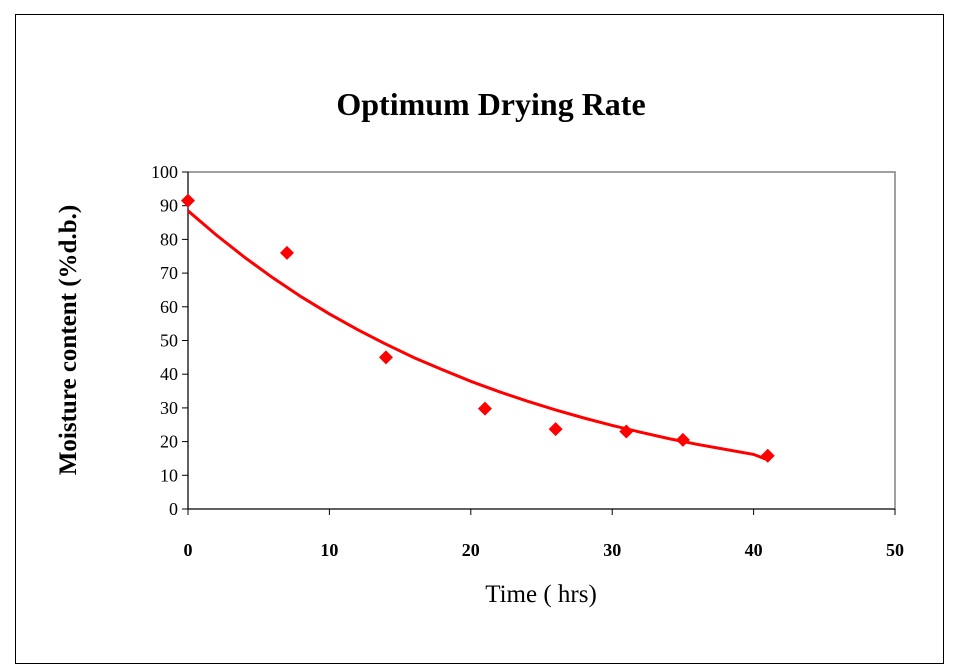  What do you see at coordinates (169, 475) in the screenshot?
I see `y-tick-label: 10` at bounding box center [169, 475].